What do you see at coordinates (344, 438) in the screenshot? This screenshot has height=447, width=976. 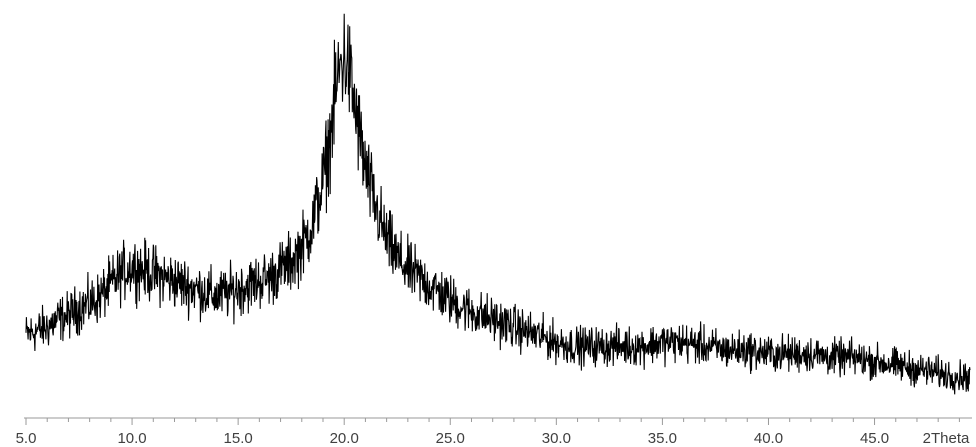 I see `x-tick-label: 20.0` at bounding box center [344, 438].